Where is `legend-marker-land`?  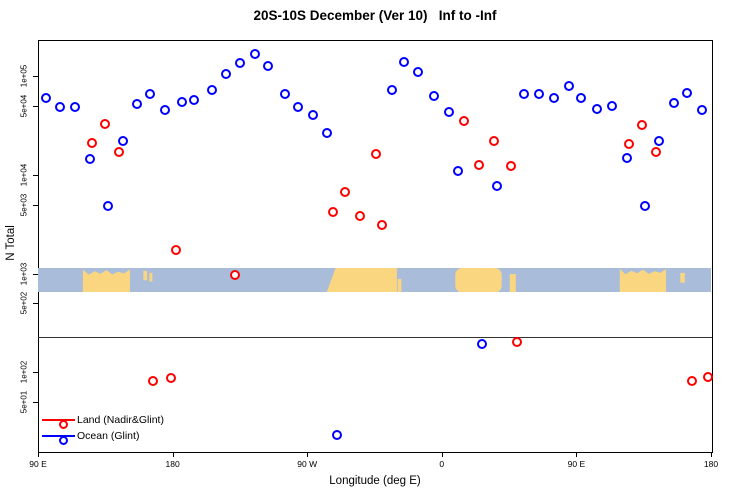
legend-marker-land is located at coordinates (63, 424).